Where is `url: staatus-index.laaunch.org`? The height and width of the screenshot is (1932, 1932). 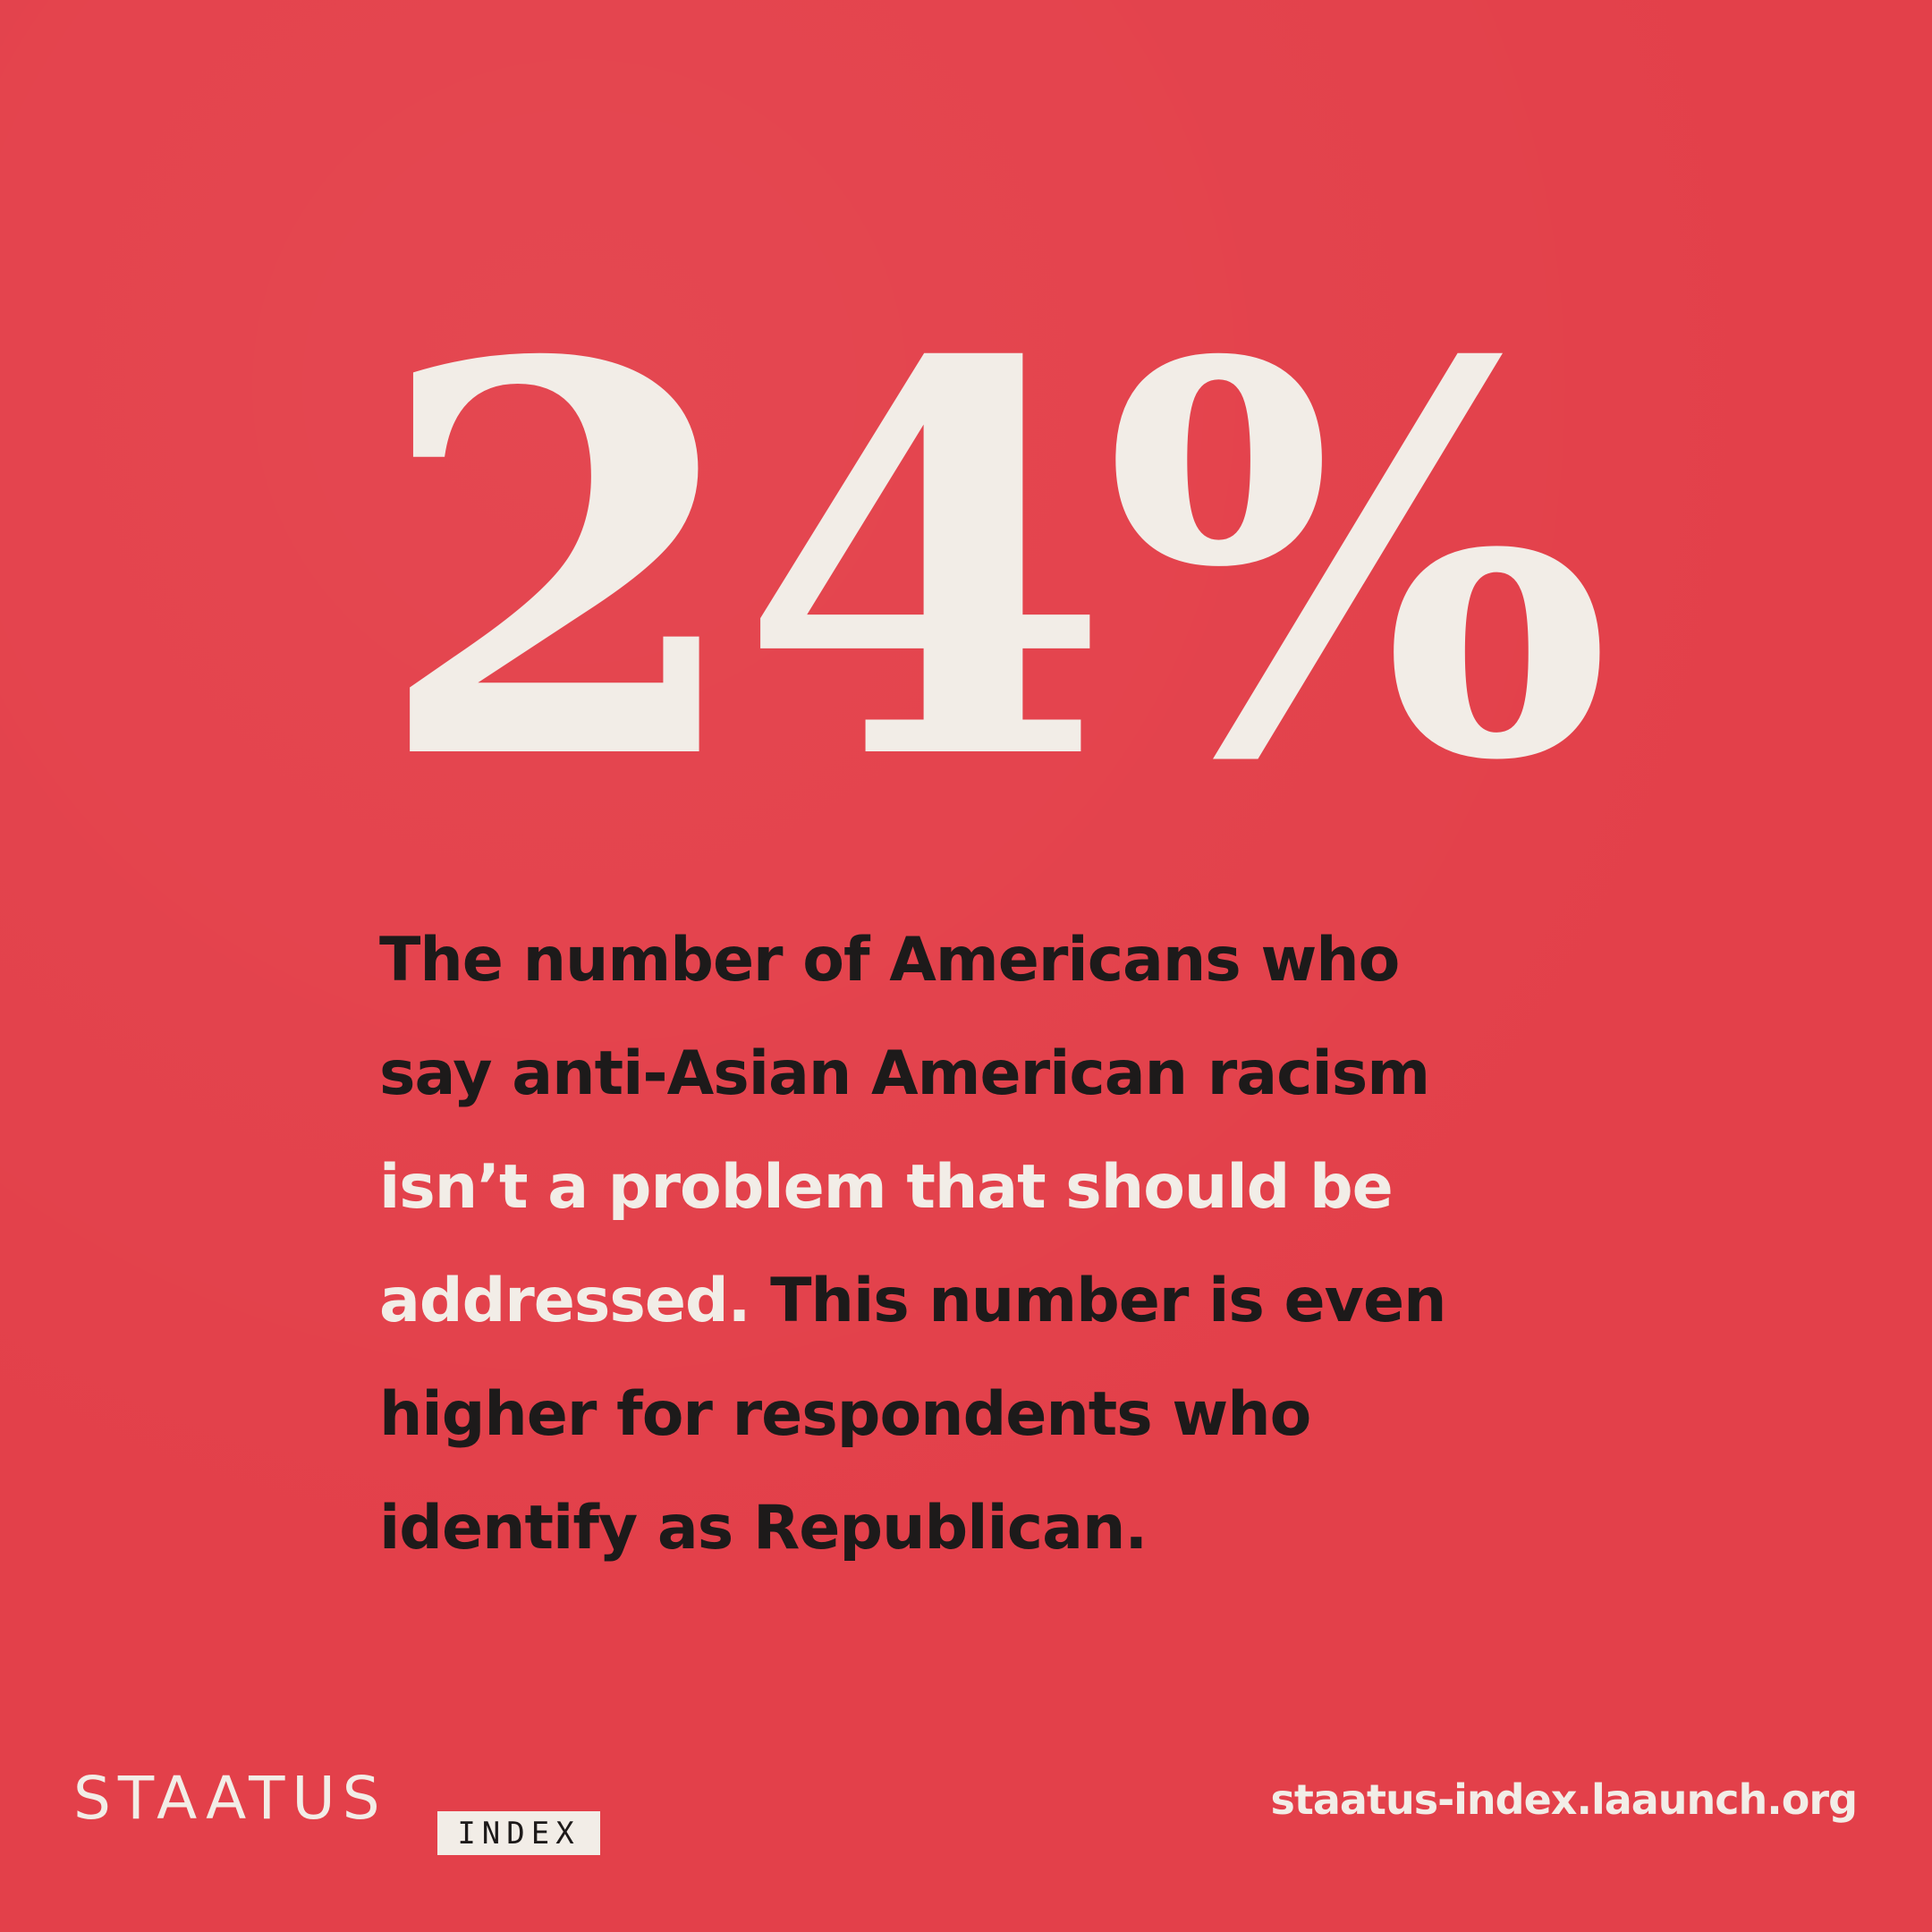
url: staatus-index.laaunch.org is located at coordinates (1564, 1799).